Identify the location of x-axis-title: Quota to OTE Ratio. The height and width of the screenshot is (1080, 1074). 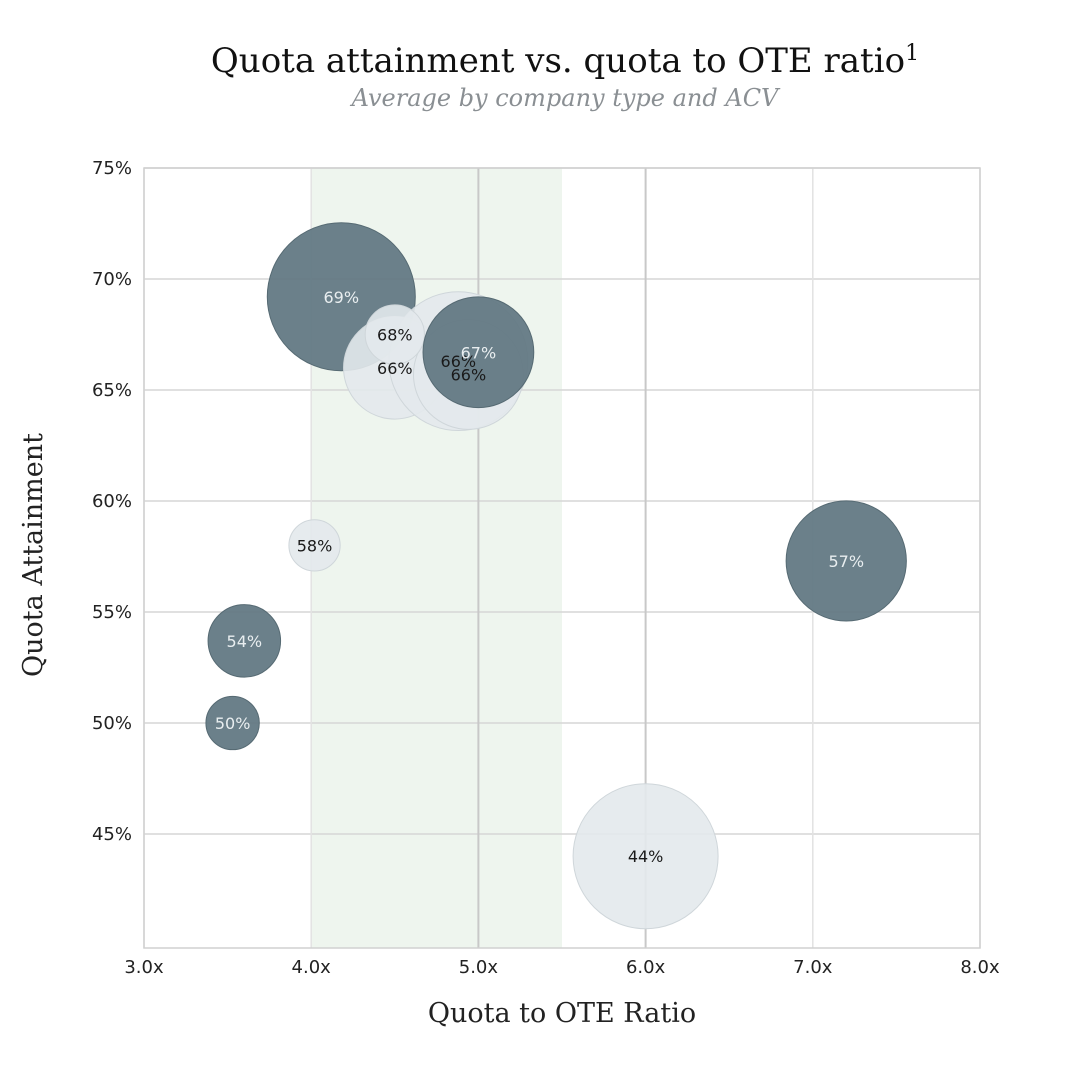
(562, 1013).